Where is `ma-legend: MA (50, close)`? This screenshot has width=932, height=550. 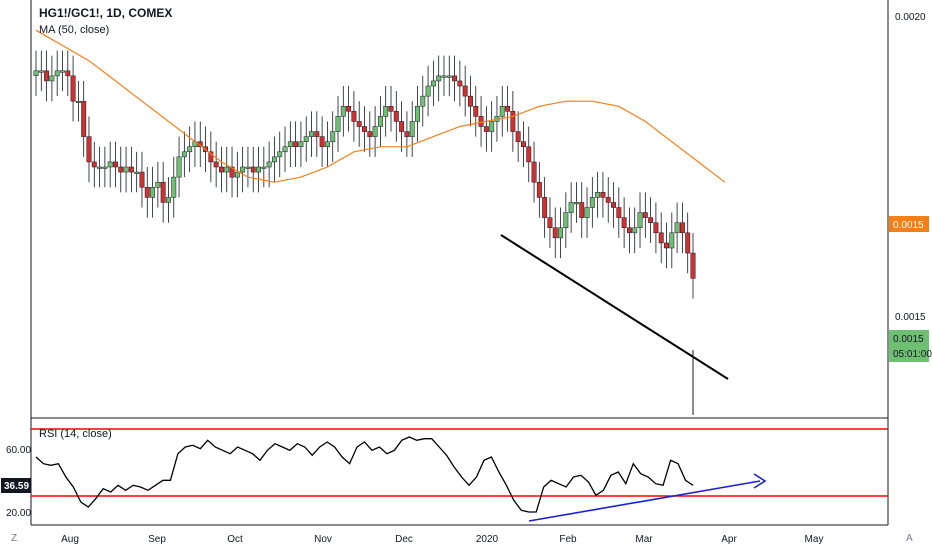
ma-legend: MA (50, close) is located at coordinates (74, 30).